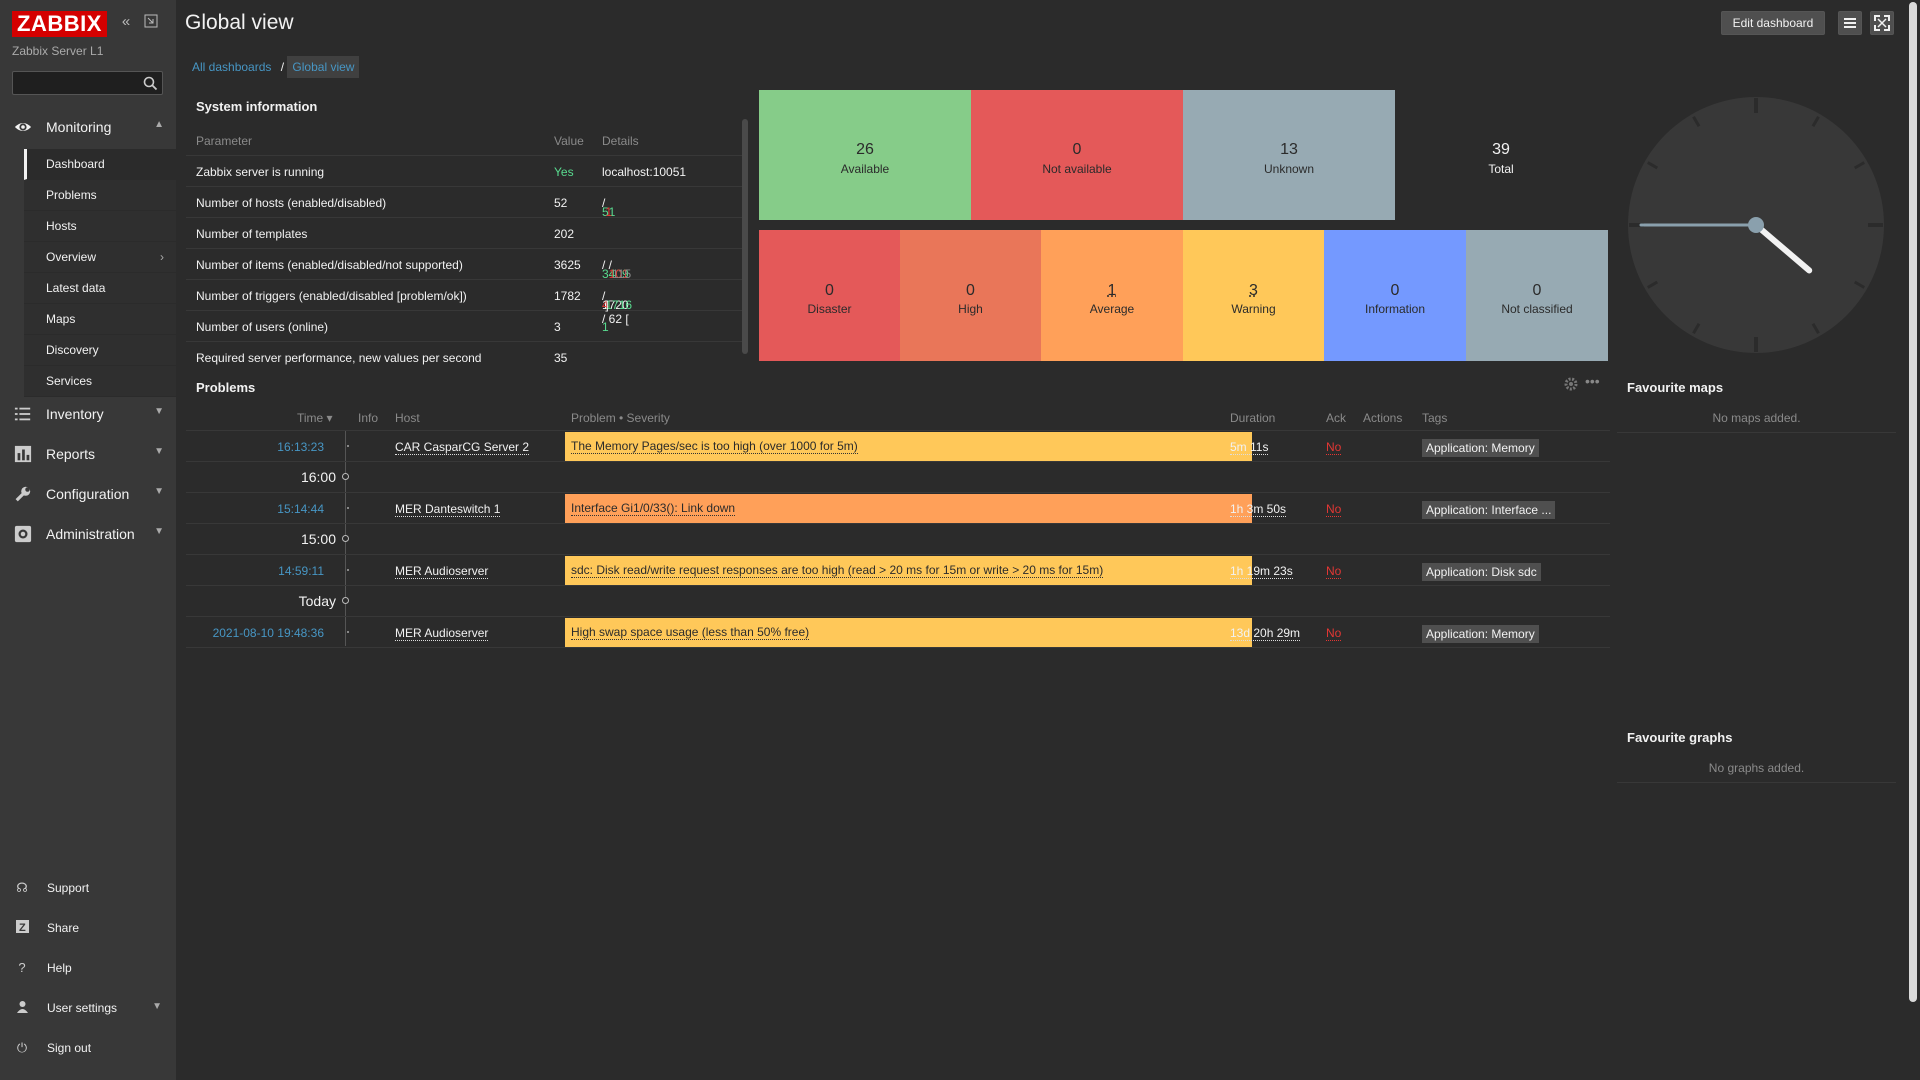 Image resolution: width=1920 pixels, height=1080 pixels. What do you see at coordinates (564, 172) in the screenshot?
I see `value: Yes` at bounding box center [564, 172].